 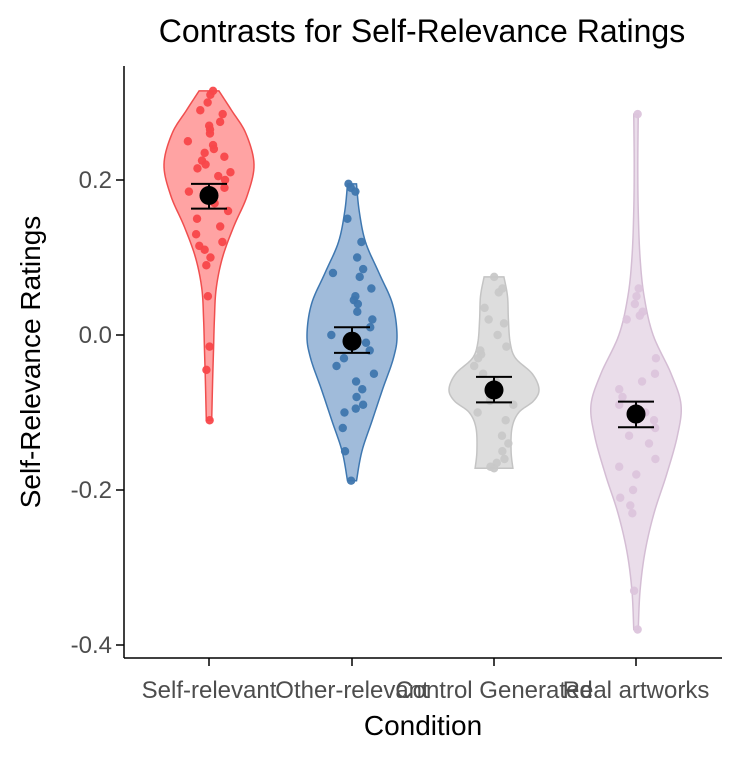 I want to click on x-tick-label: Real artworks, so click(x=636, y=690).